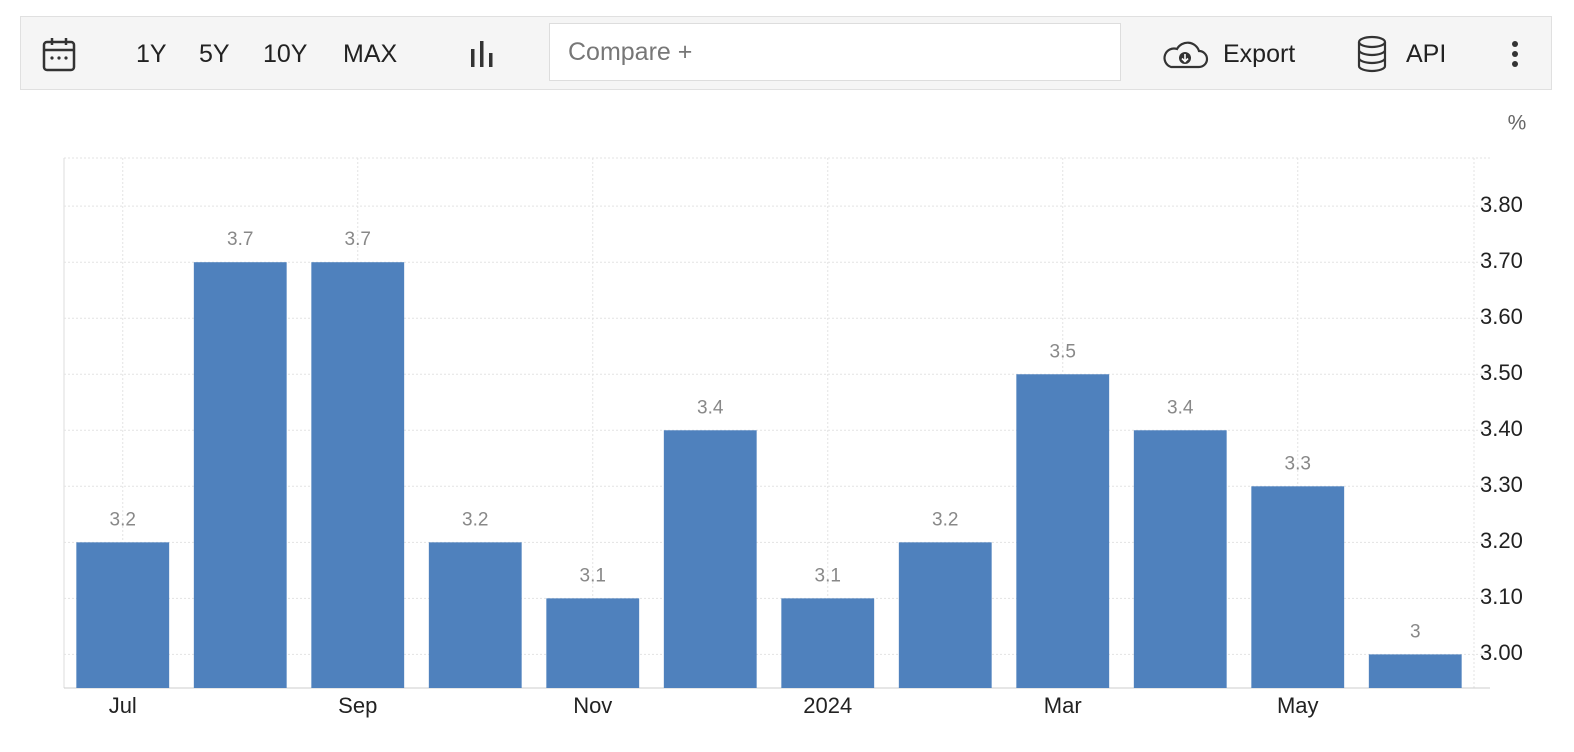 The height and width of the screenshot is (752, 1574). I want to click on y-tick-label: 3.50, so click(1501, 372).